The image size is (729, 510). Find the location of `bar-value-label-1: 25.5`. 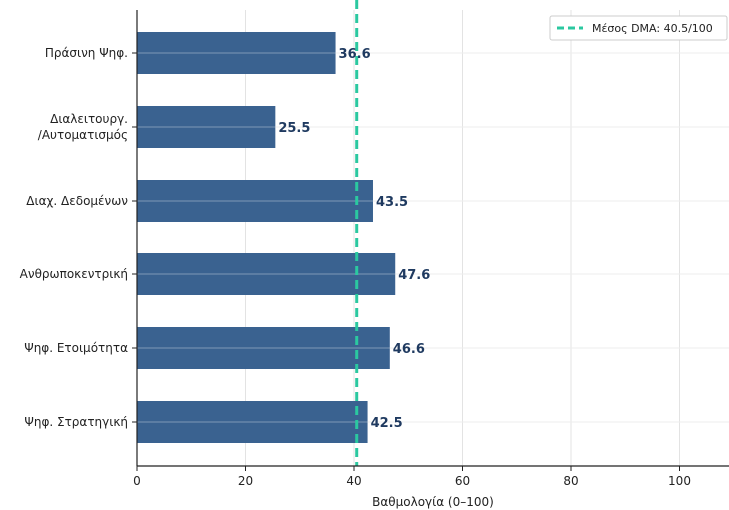

bar-value-label-1: 25.5 is located at coordinates (294, 128).